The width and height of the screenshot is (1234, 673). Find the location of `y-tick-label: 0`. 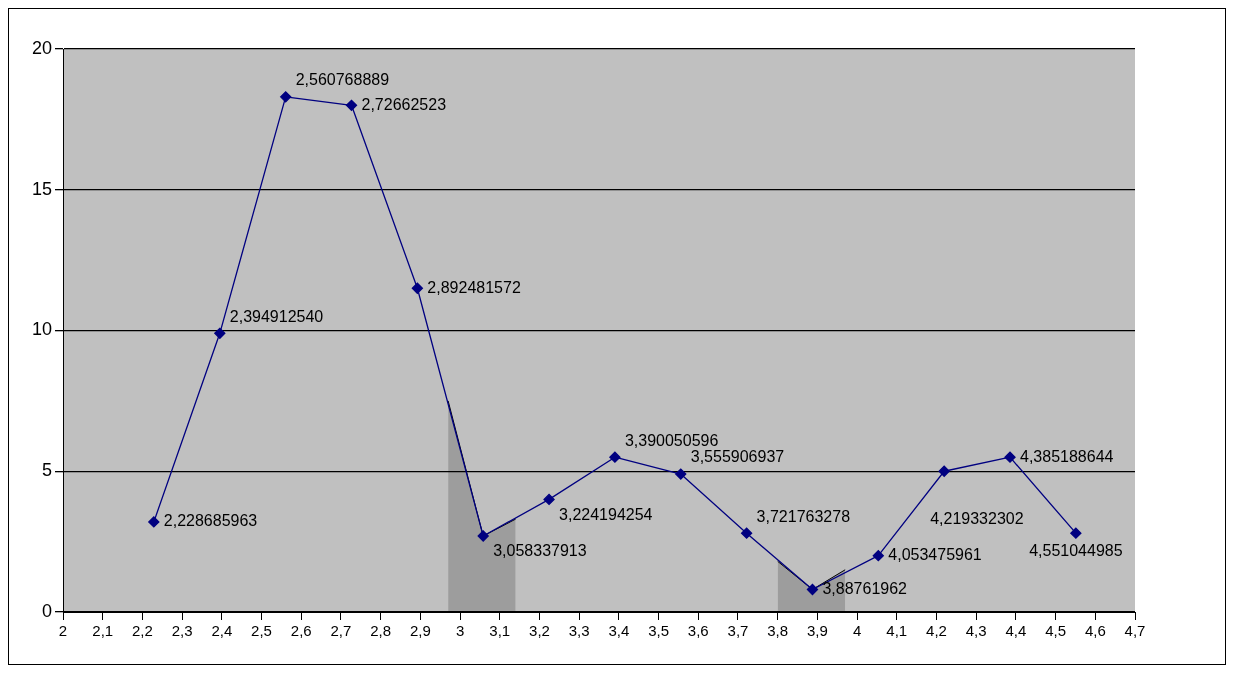

y-tick-label: 0 is located at coordinates (47, 610).